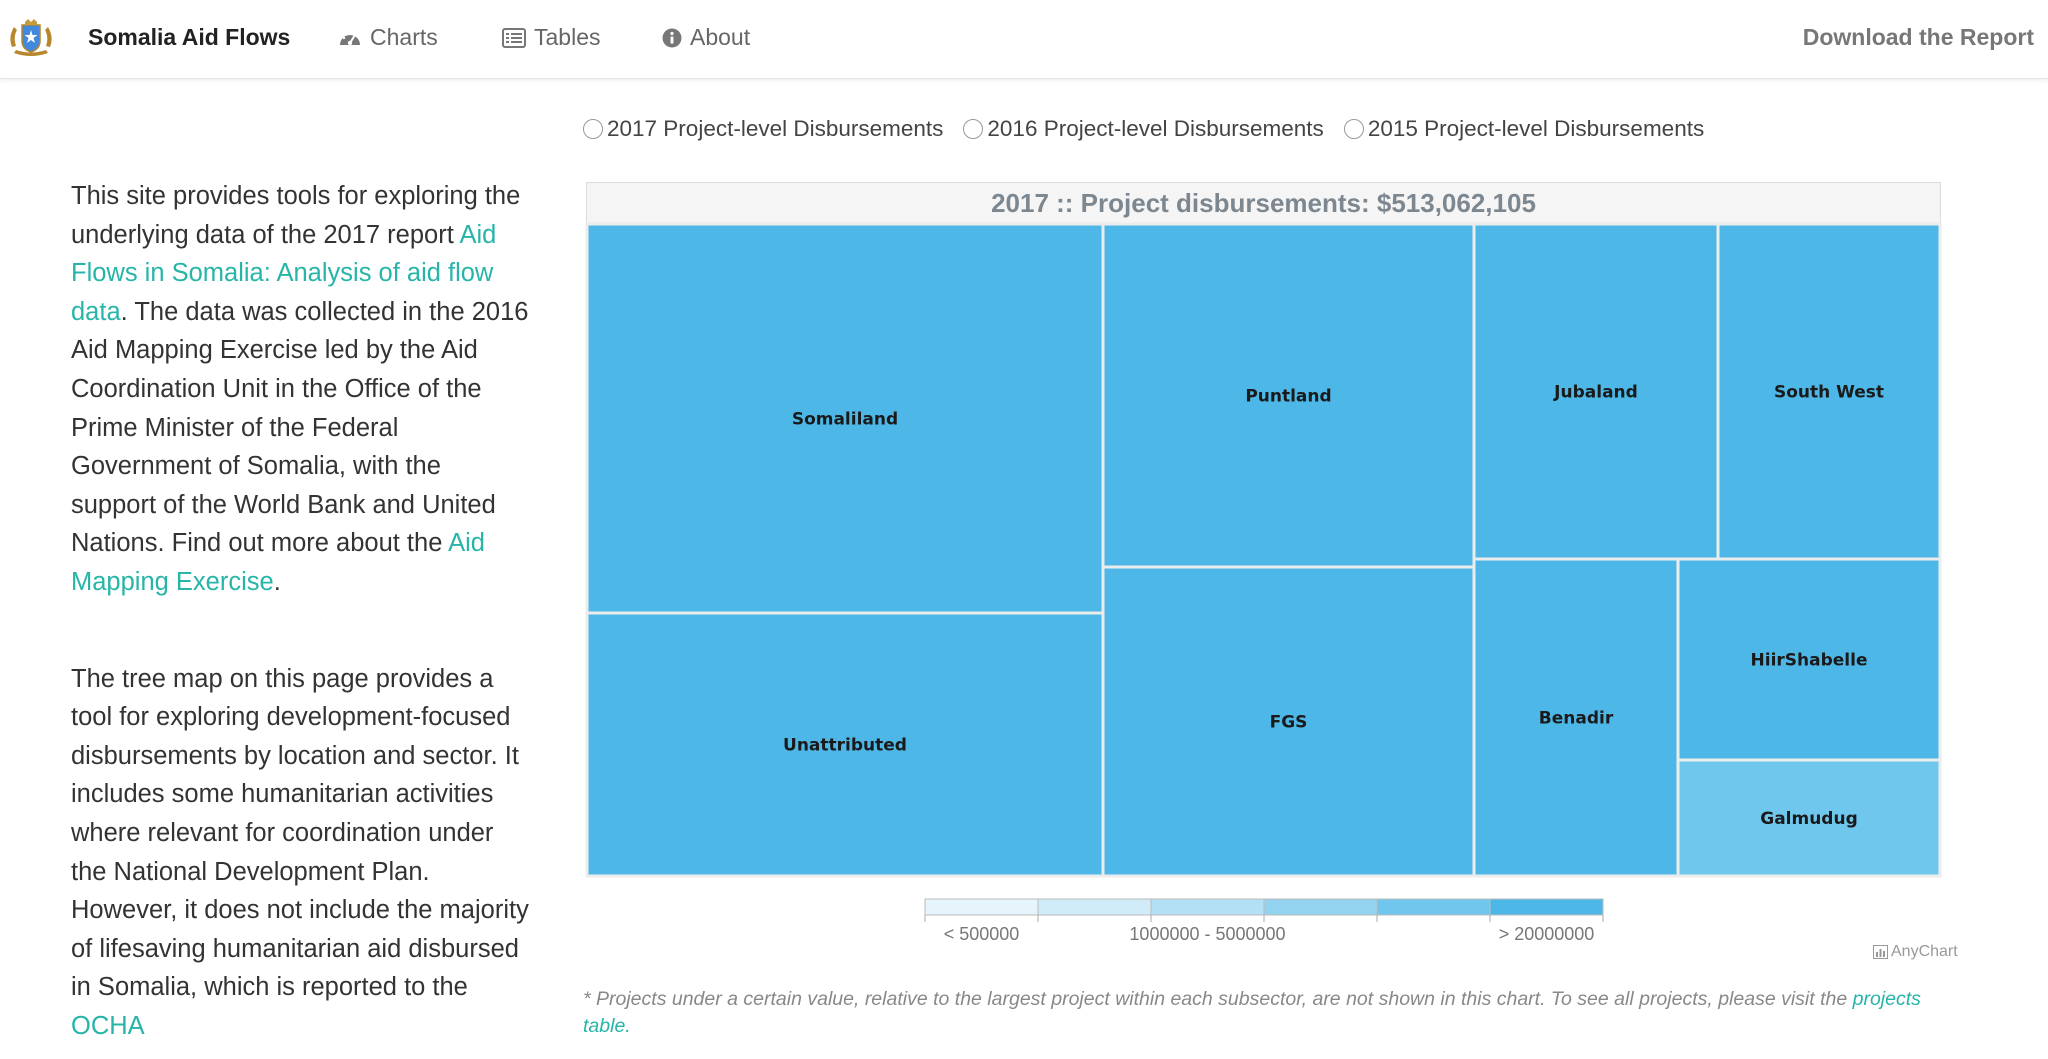 Image resolution: width=2048 pixels, height=1059 pixels. I want to click on treemap-label-jubaland: Jubaland, so click(1595, 393).